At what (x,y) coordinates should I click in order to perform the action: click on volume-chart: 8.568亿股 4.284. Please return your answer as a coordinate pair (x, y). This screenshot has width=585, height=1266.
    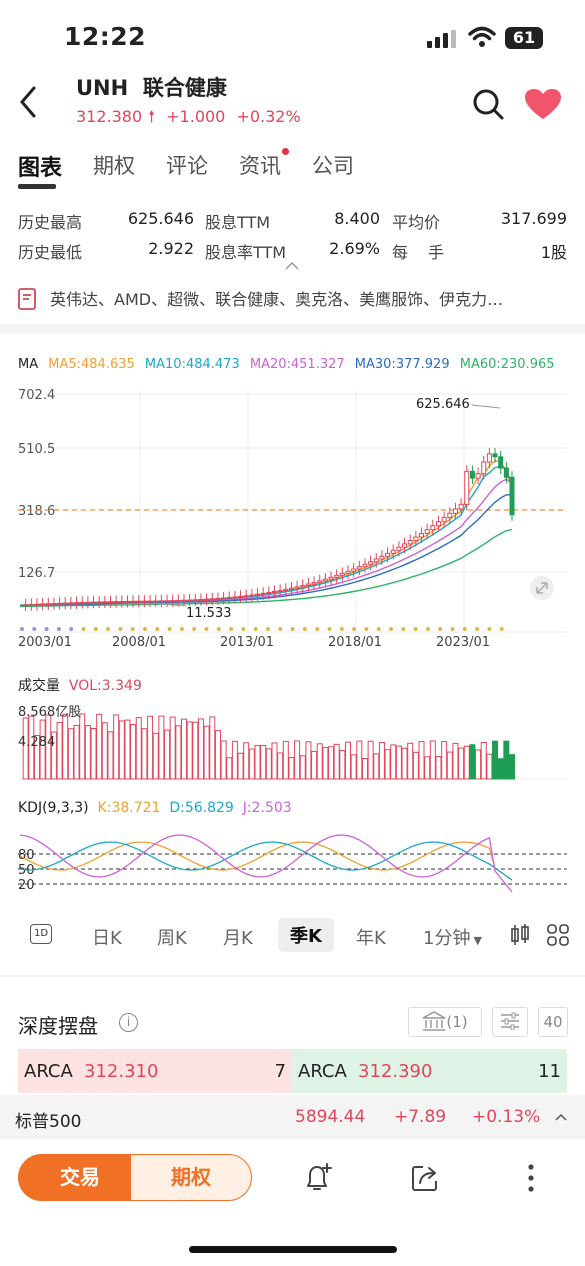
    Looking at the image, I should click on (292, 740).